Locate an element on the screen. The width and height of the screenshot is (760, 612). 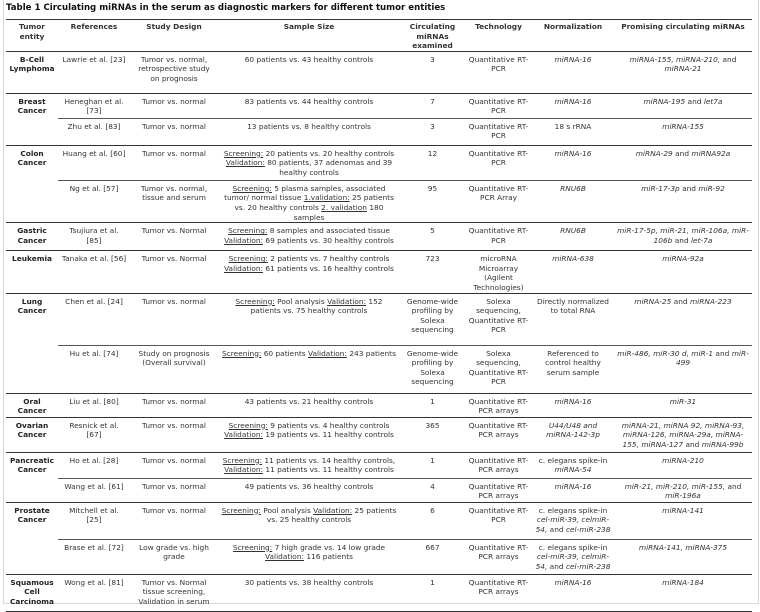
study-design: Low grade vs. high grade is located at coordinates (174, 556).